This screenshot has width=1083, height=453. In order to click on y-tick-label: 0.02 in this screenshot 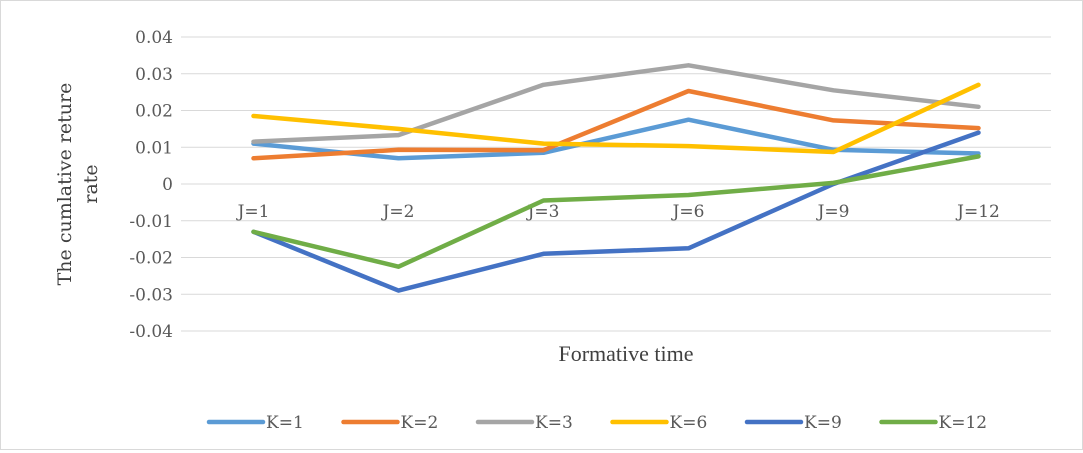, I will do `click(154, 112)`.